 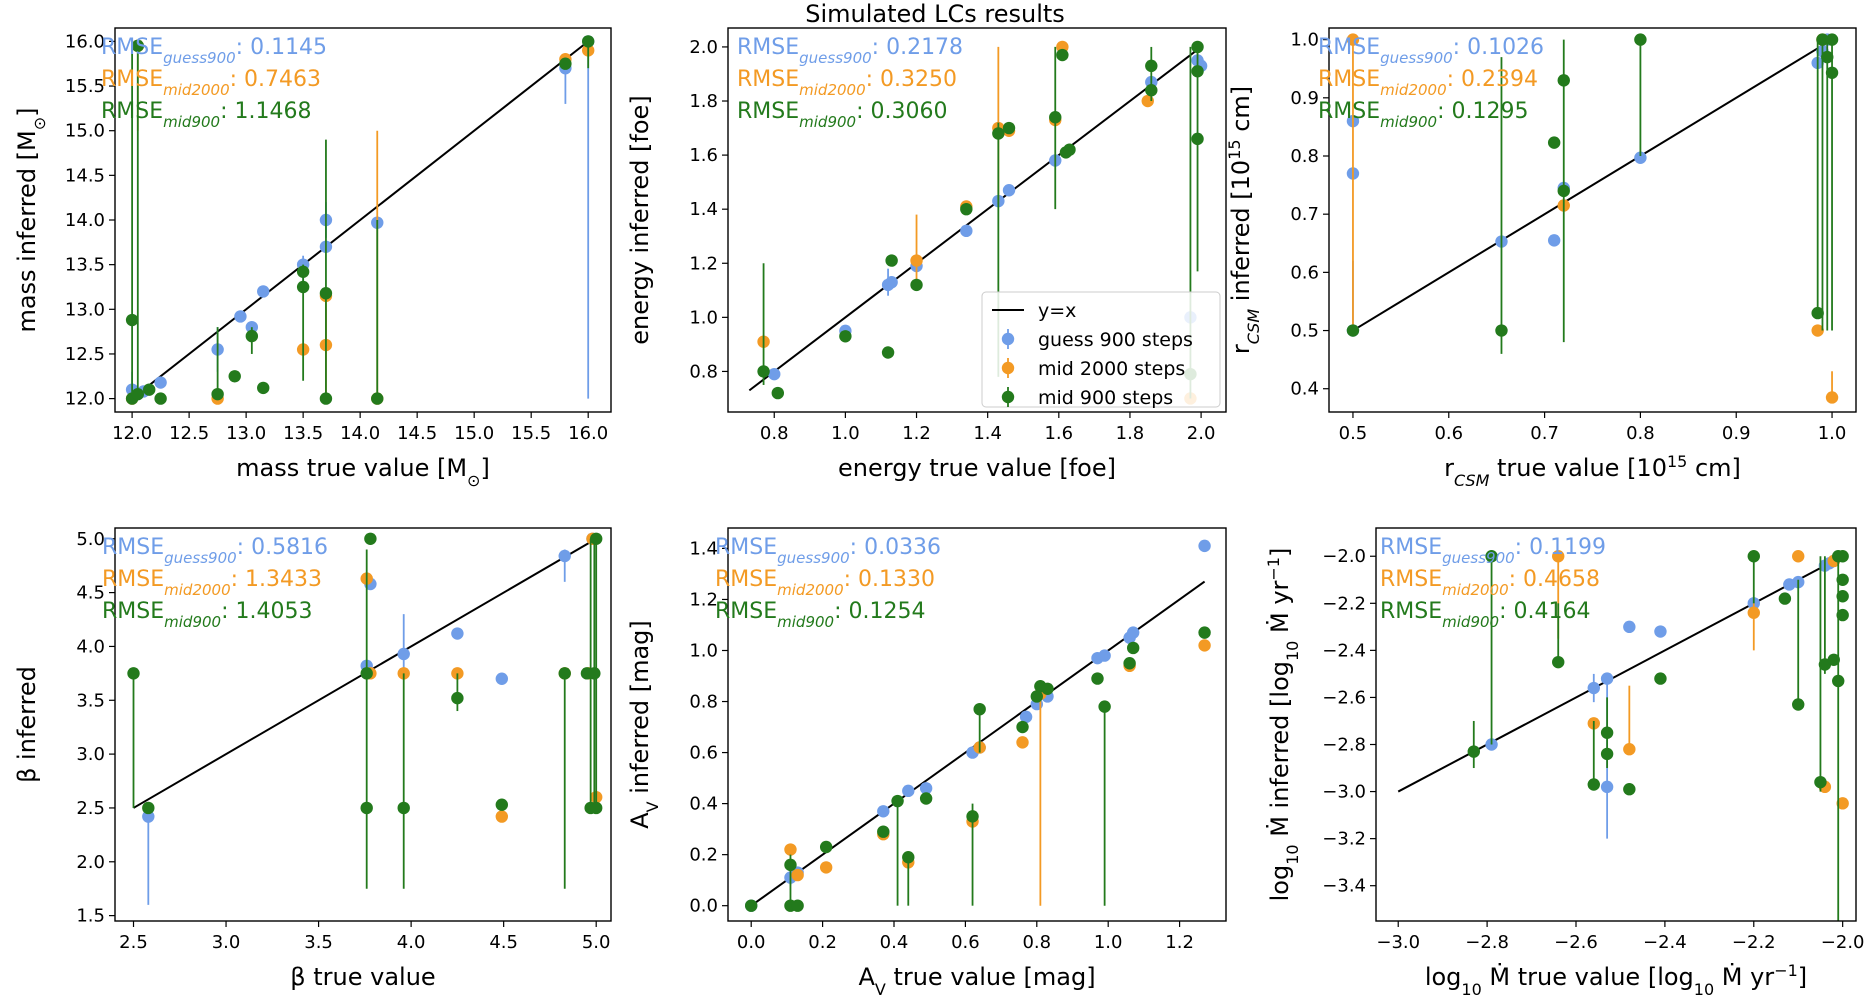 I want to click on y-tick-label: −3.4, so click(x=1344, y=886).